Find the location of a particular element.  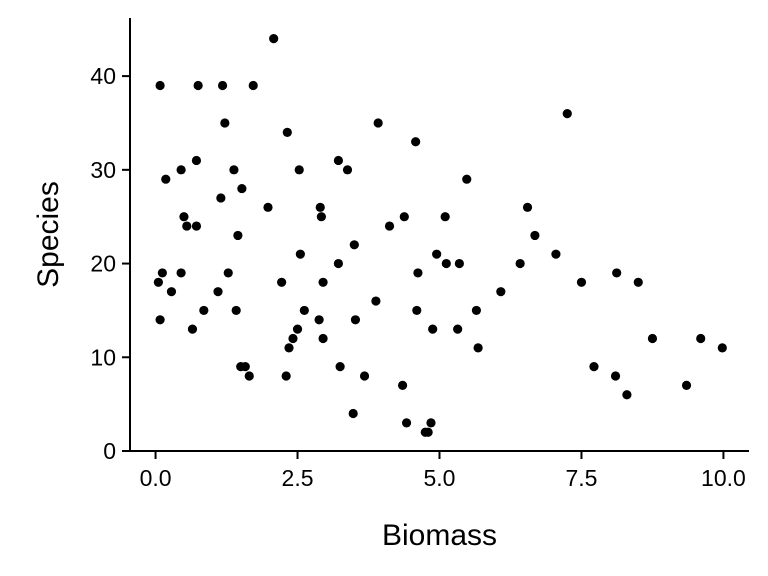

x-tick-label: 10.0 is located at coordinates (723, 478).